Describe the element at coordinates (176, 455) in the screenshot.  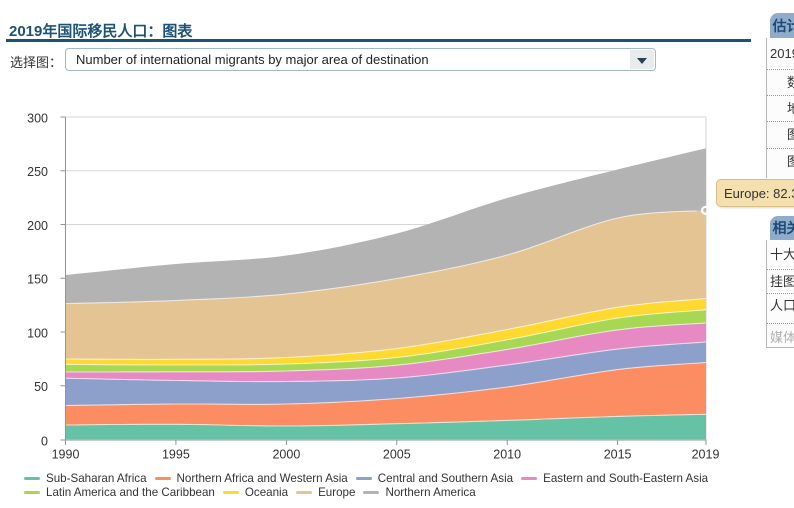
I see `svg-text: 1995` at that location.